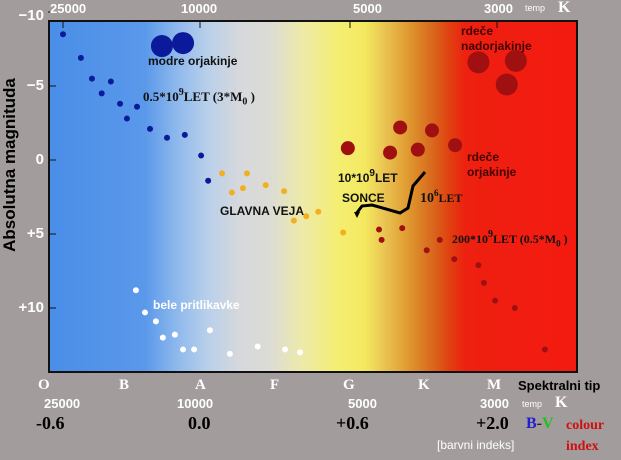  Describe the element at coordinates (390, 193) in the screenshot. I see `sun-evolution-track` at that location.